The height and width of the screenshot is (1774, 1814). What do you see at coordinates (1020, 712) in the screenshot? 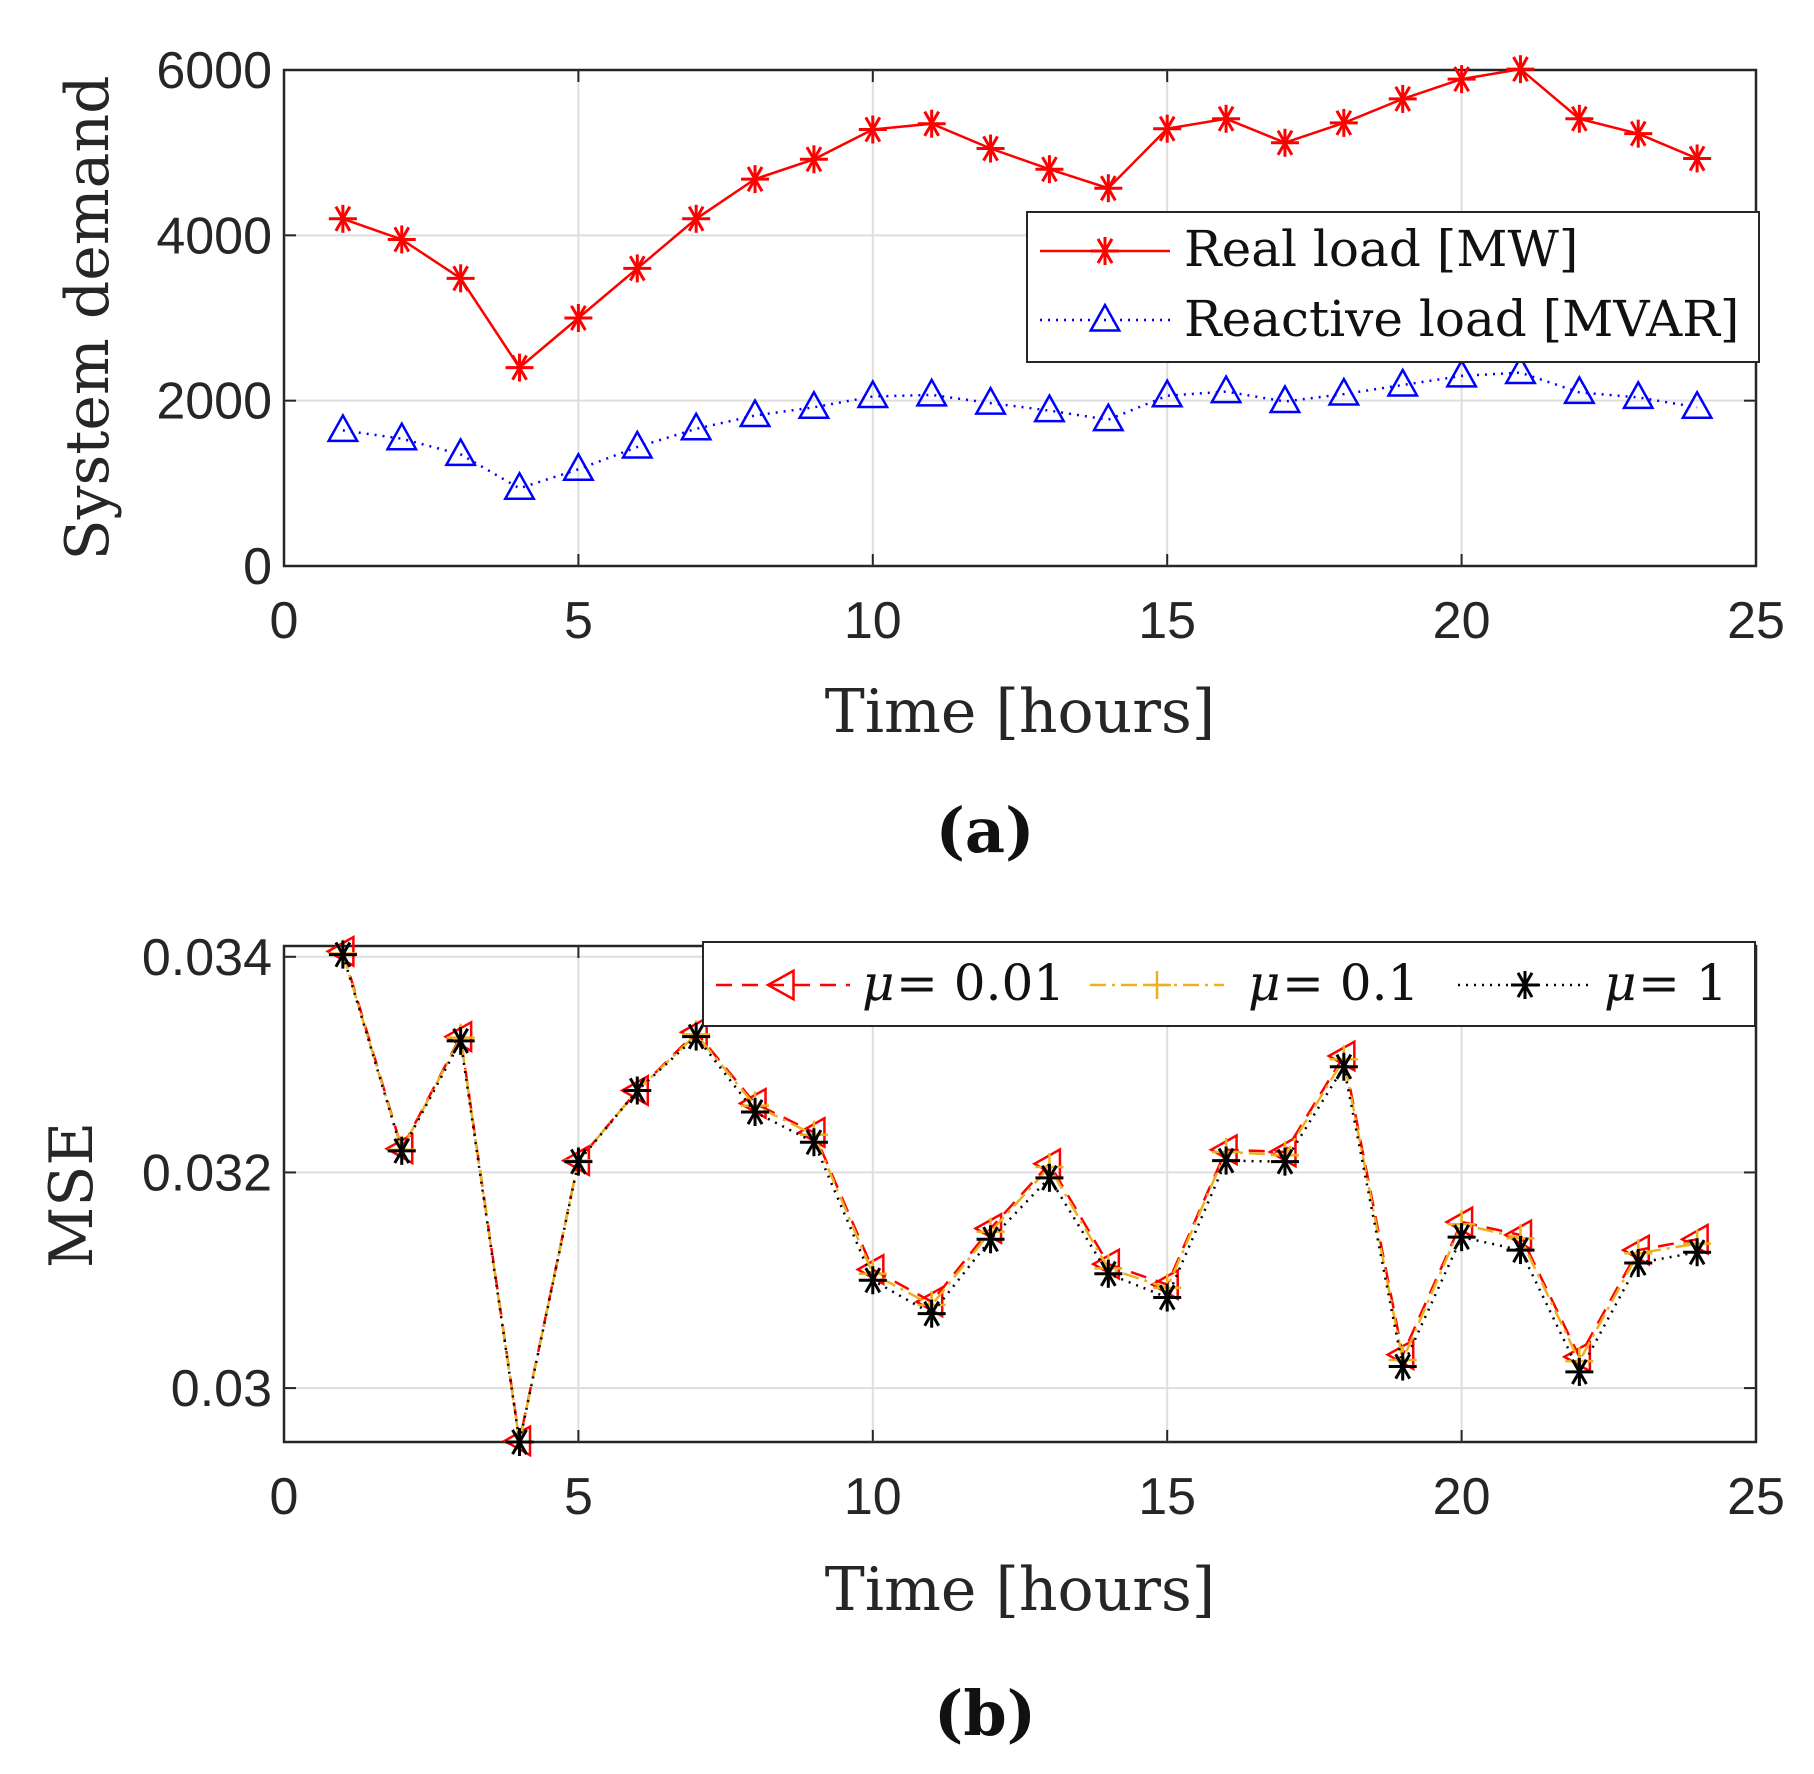
I see `x-axis-label-a: Time [hours]` at bounding box center [1020, 712].